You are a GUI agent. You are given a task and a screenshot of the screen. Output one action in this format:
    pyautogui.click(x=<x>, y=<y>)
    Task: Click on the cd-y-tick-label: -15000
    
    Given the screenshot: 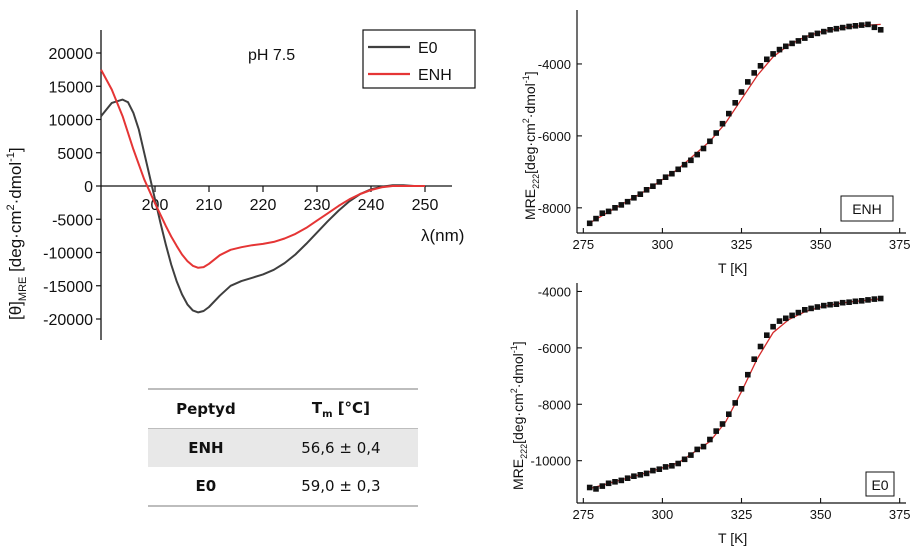 What is the action you would take?
    pyautogui.click(x=68, y=287)
    